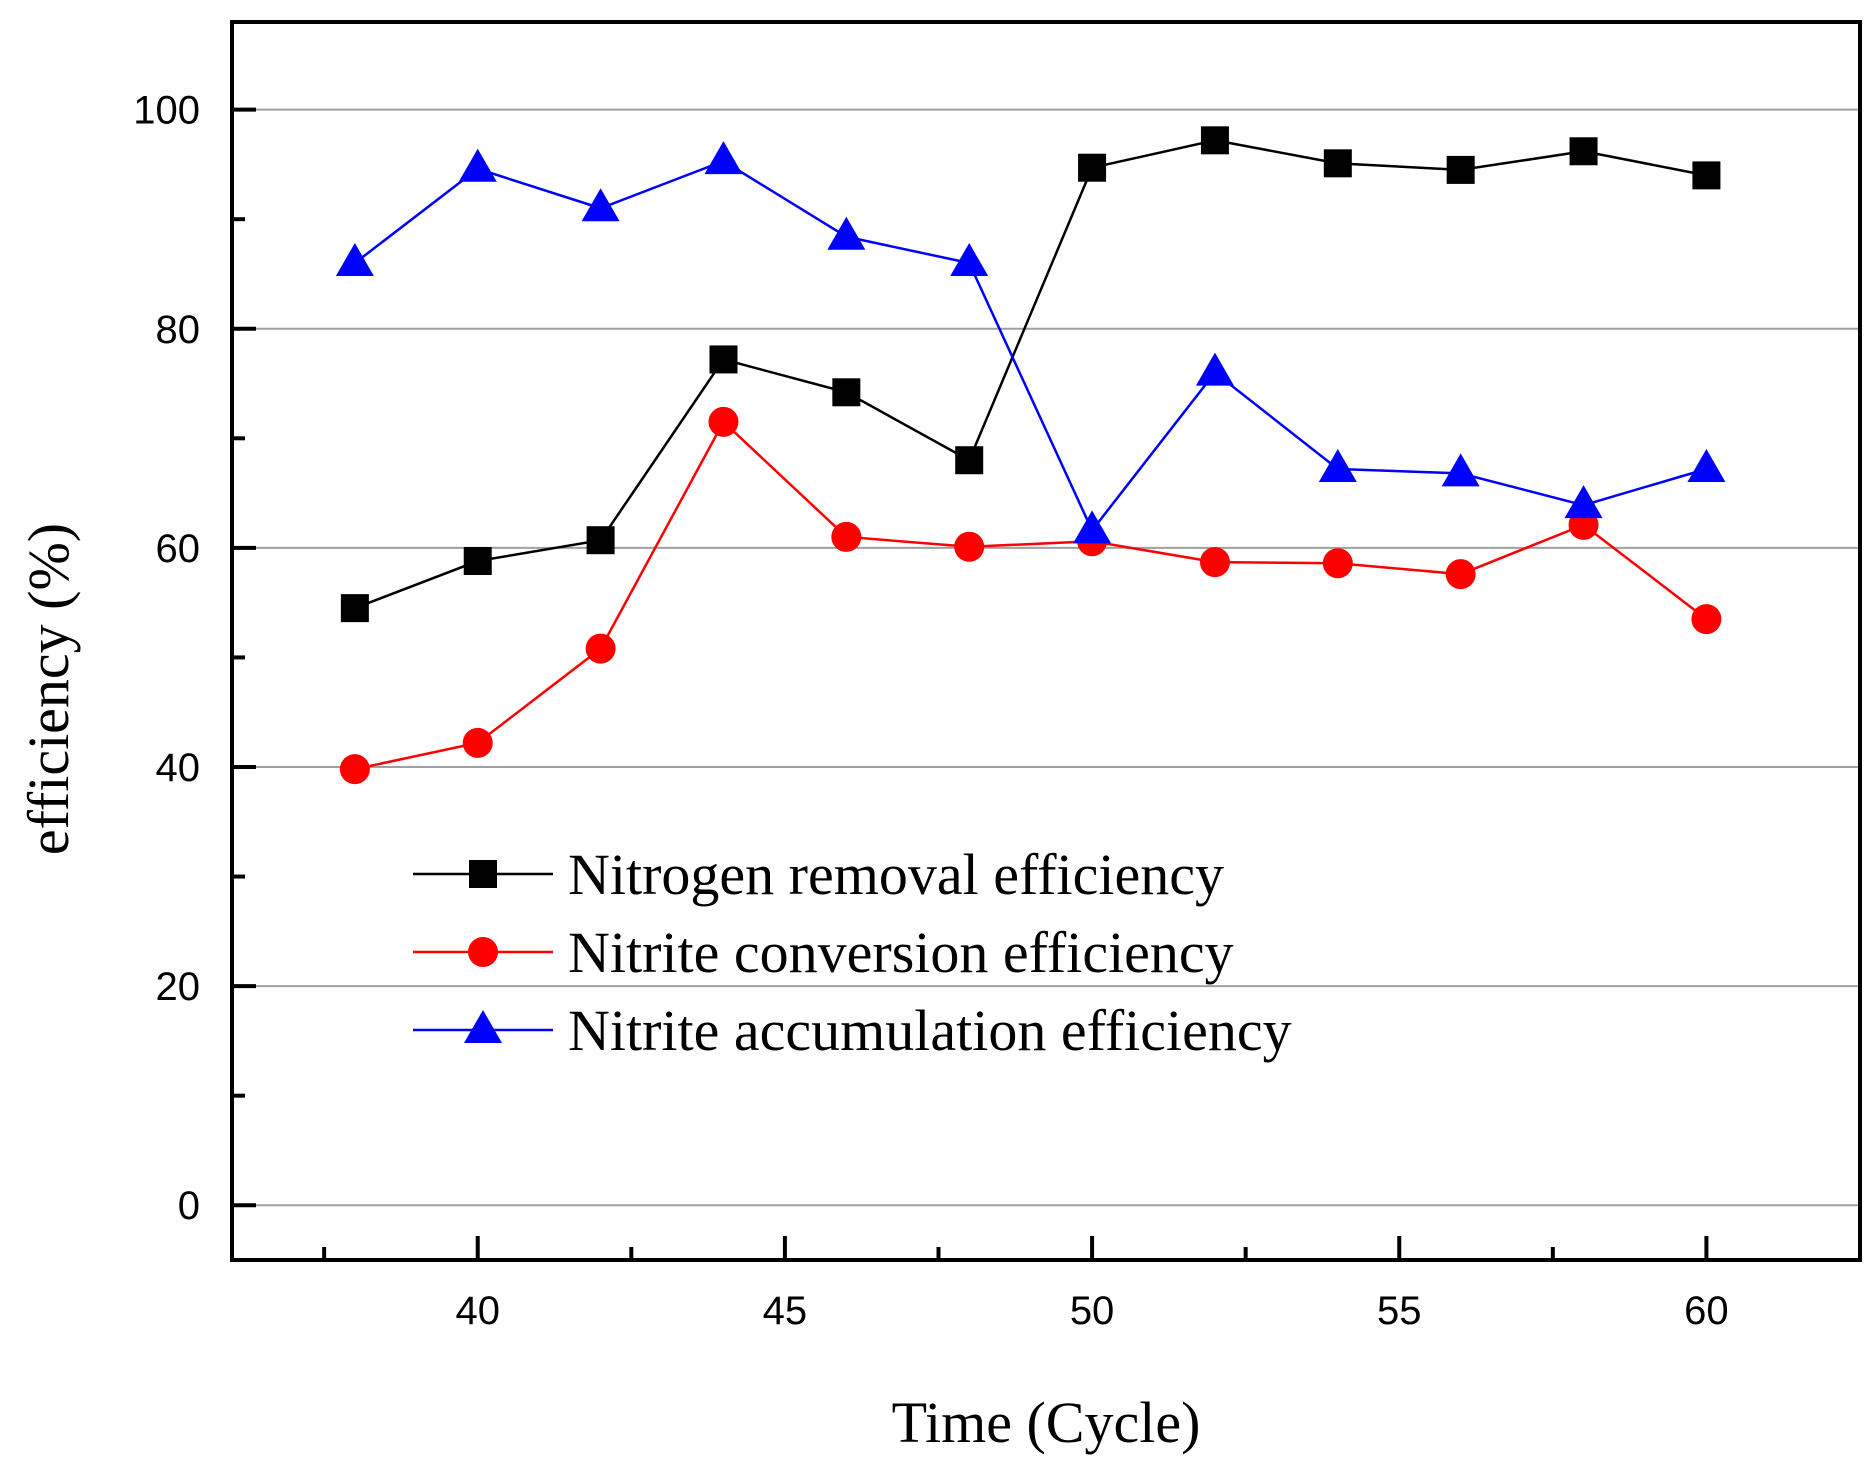  I want to click on y-tick-label: 80, so click(178, 330).